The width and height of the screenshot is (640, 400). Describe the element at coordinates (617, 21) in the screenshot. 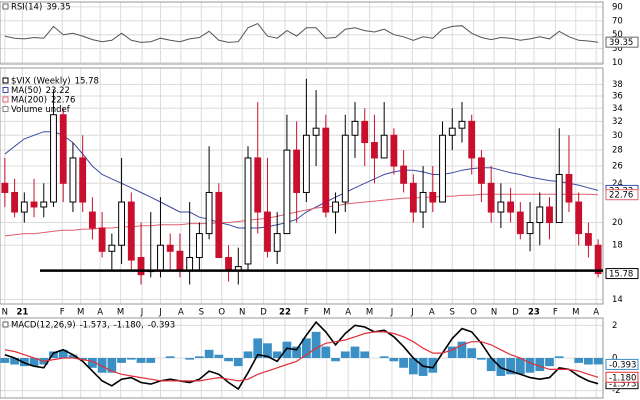

I see `y-tick-label: 70` at that location.